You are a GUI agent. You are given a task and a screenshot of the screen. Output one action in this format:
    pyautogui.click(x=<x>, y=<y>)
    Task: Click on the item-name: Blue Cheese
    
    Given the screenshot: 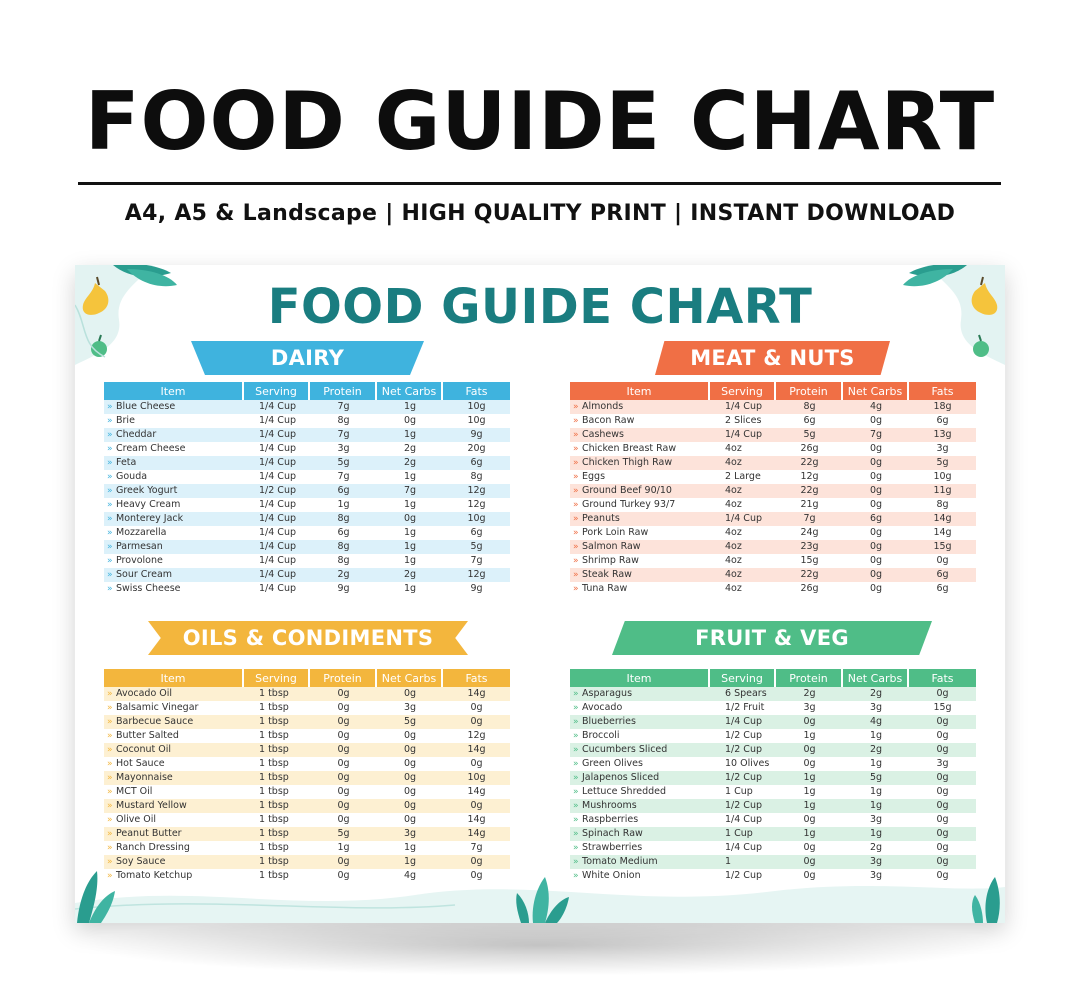 What is the action you would take?
    pyautogui.click(x=174, y=407)
    